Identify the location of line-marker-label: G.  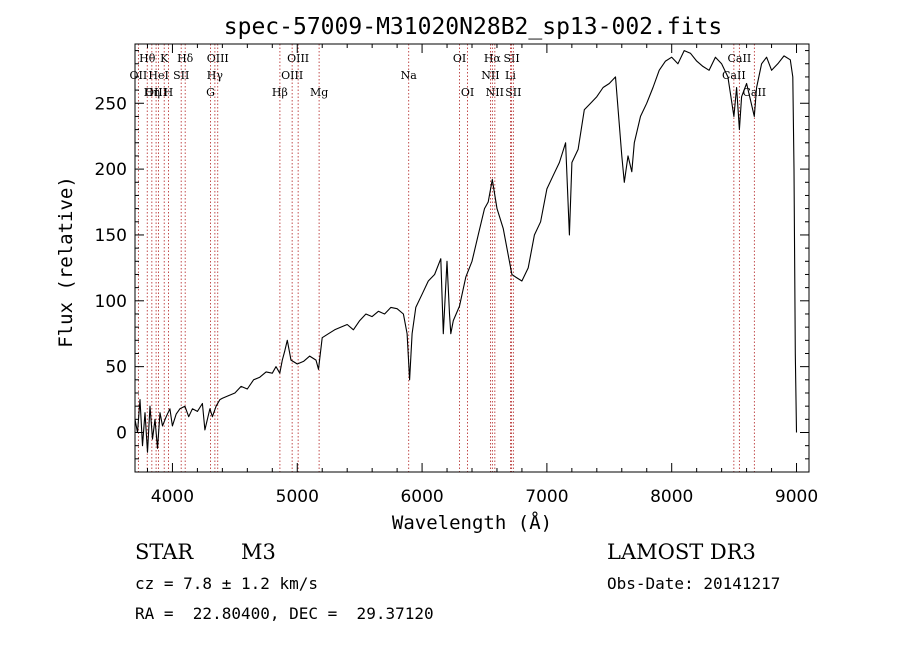
(210, 92).